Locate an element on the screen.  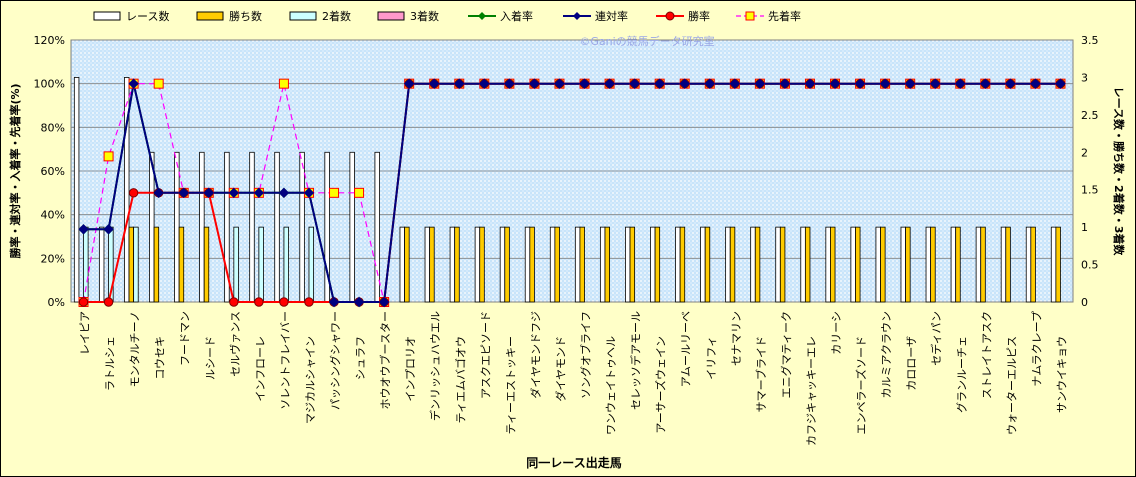
x-tick-label: セナマリン is located at coordinates (736, 338).